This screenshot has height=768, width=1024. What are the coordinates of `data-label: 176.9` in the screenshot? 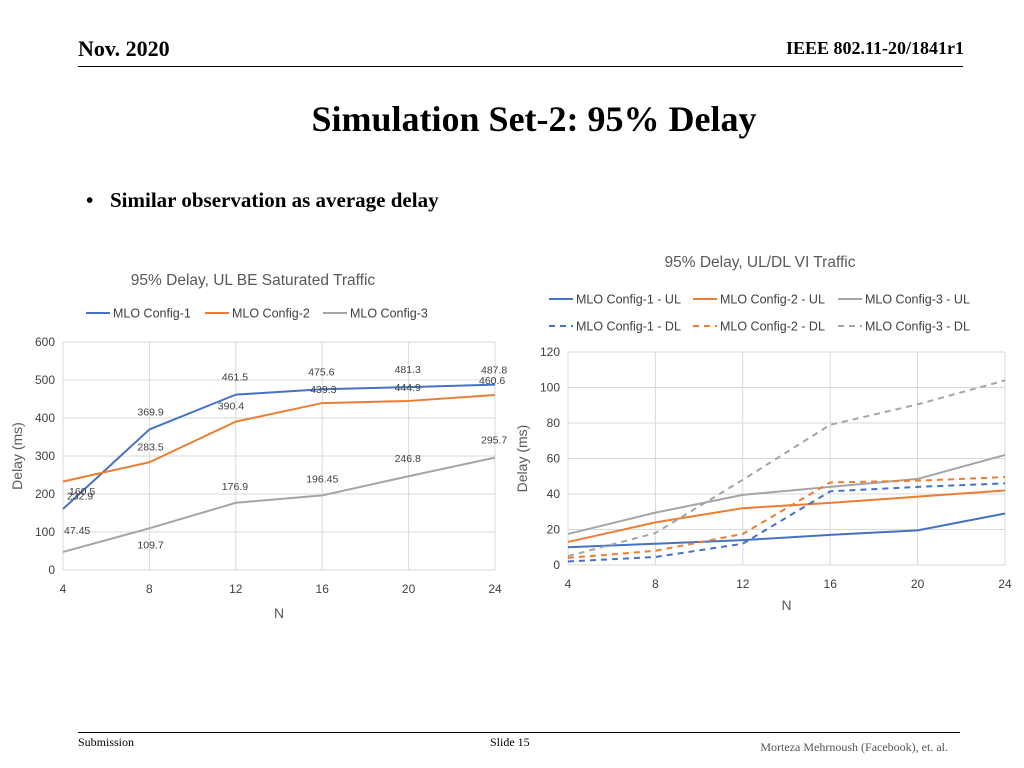 It's located at (235, 487).